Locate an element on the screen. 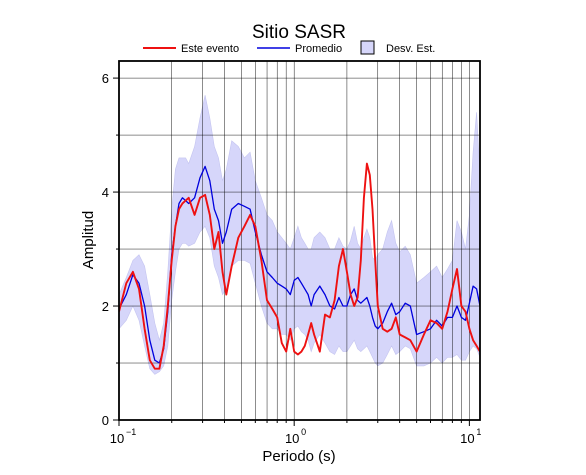 The width and height of the screenshot is (586, 475). y-tick-label: 2 is located at coordinates (105, 306).